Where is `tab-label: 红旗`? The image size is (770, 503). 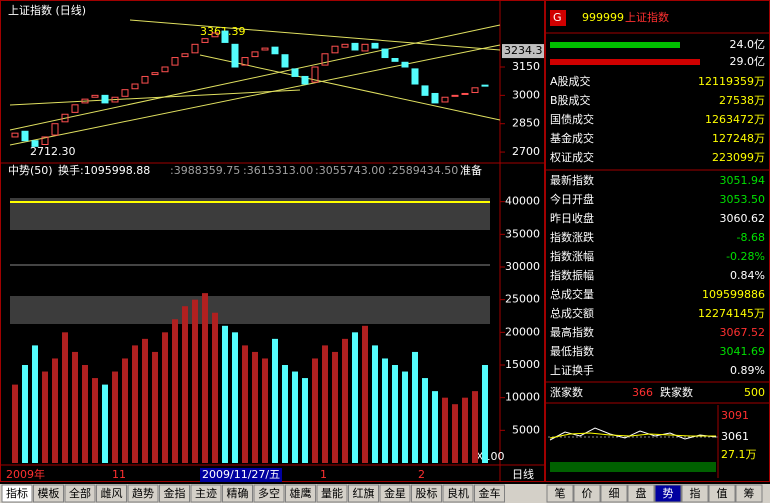
tab-label: 红旗 is located at coordinates (364, 493).